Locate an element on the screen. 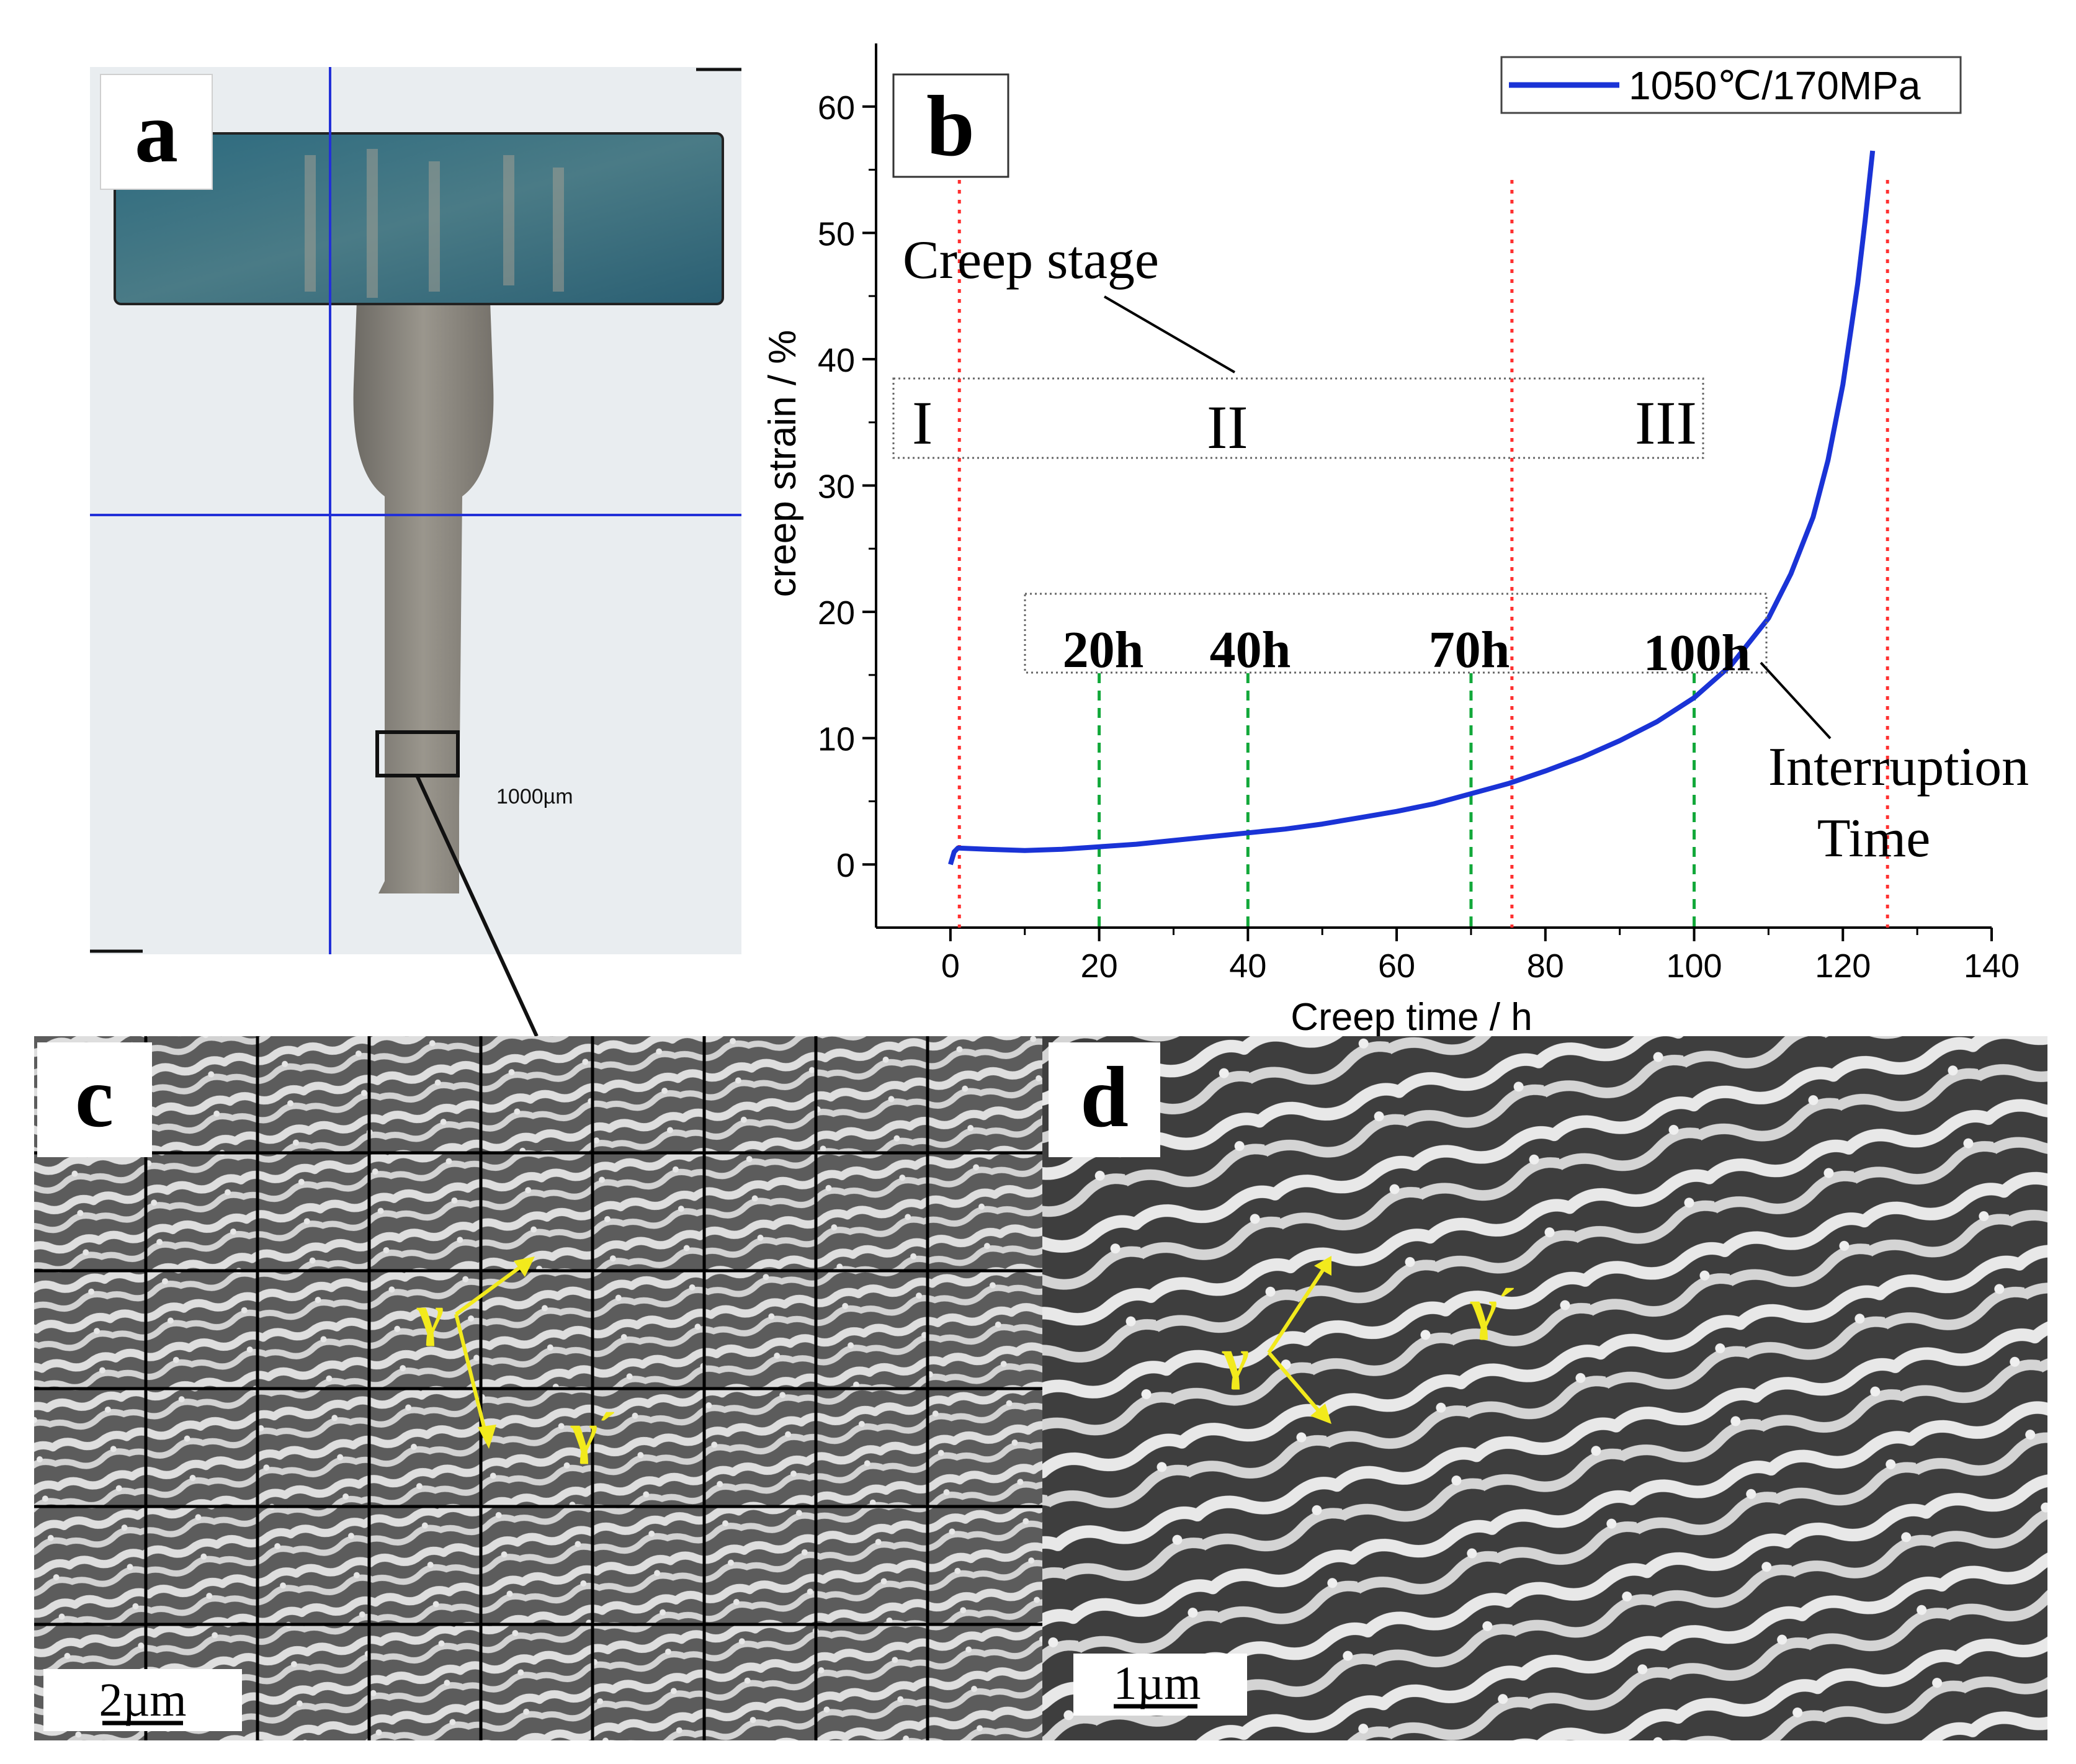 This screenshot has height=1764, width=2076. interruption-pointer is located at coordinates (1796, 700).